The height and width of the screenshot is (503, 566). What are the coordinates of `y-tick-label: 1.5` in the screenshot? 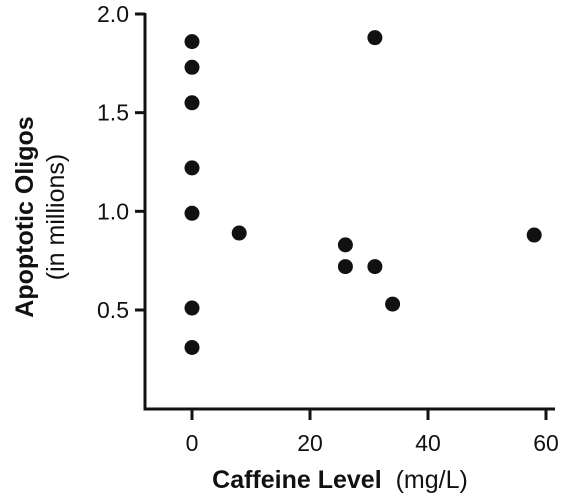 It's located at (113, 113).